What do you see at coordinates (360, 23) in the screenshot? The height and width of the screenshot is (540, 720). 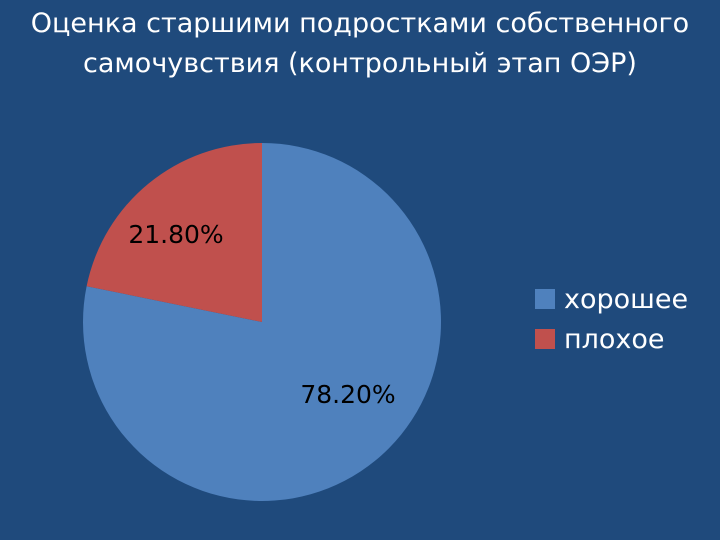 I see `chart-title-line-1: Оценка старшими подростками собственного` at bounding box center [360, 23].